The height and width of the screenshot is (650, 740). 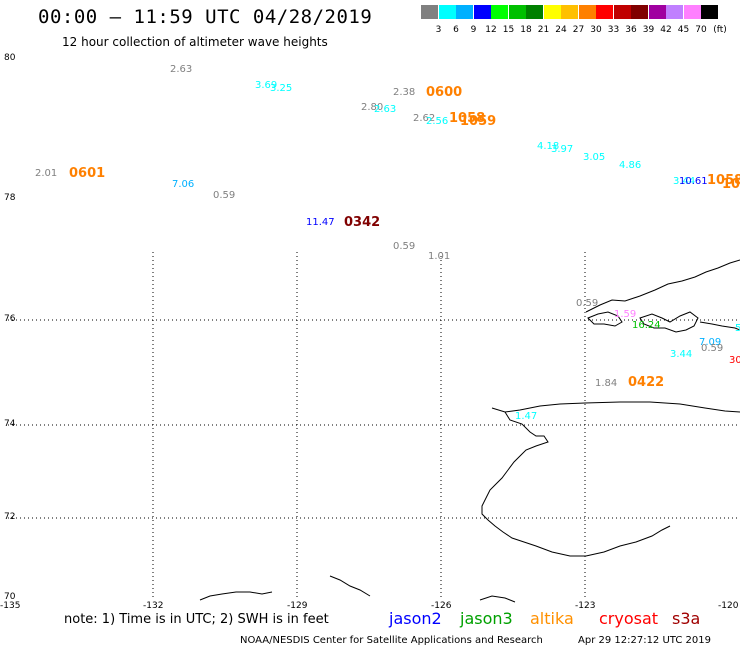 I want to click on pass-time-label: 0600, so click(x=444, y=92).